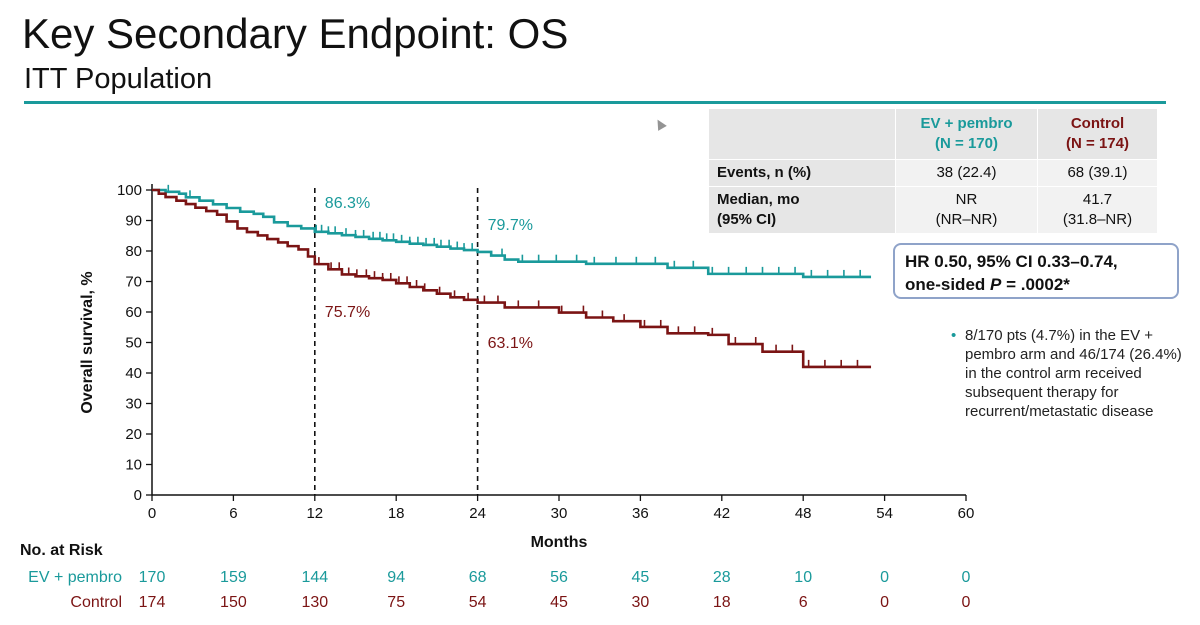 This screenshot has height=625, width=1200. What do you see at coordinates (803, 602) in the screenshot?
I see `risk-value: 6` at bounding box center [803, 602].